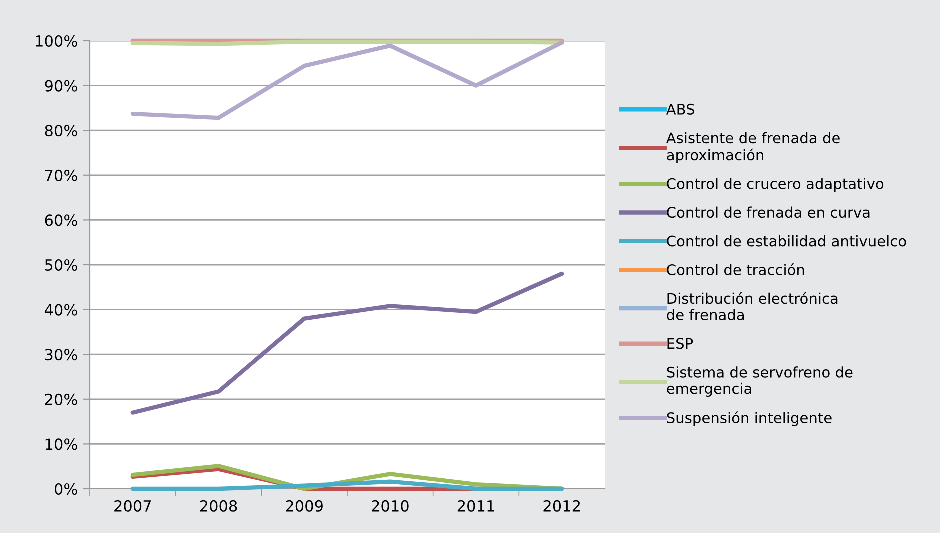  I want to click on legend-label: ABS, so click(680, 109).